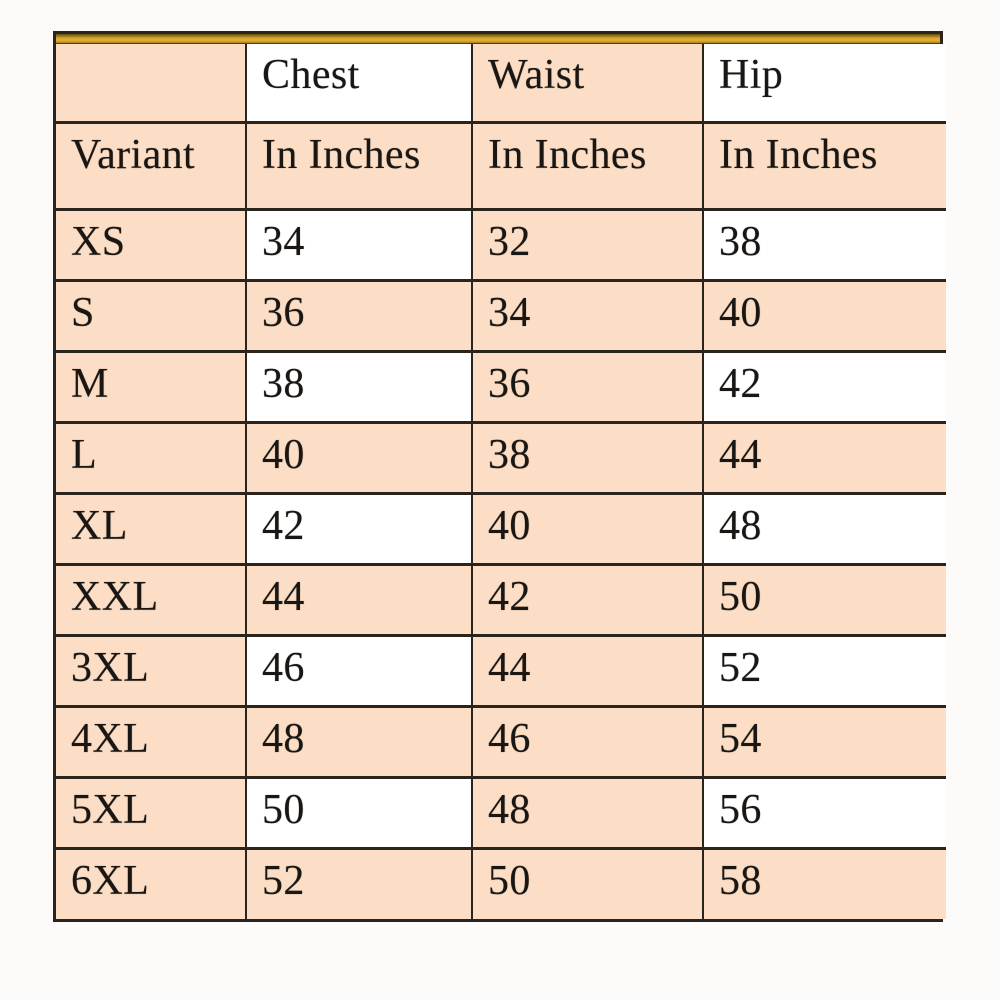  Describe the element at coordinates (824, 811) in the screenshot. I see `hip-value: 56` at that location.